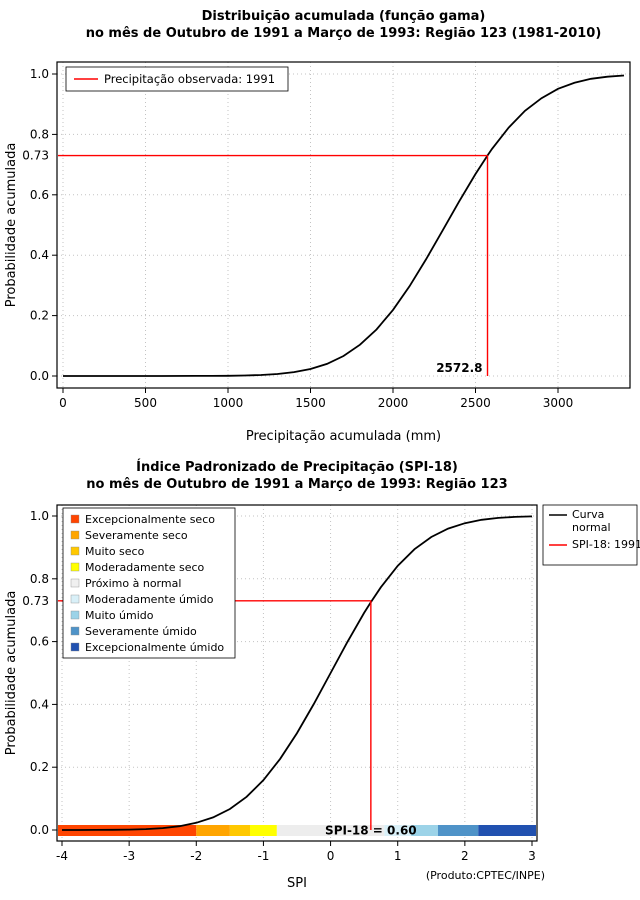  What do you see at coordinates (297, 883) in the screenshot?
I see `x-axis-label: SPI` at bounding box center [297, 883].